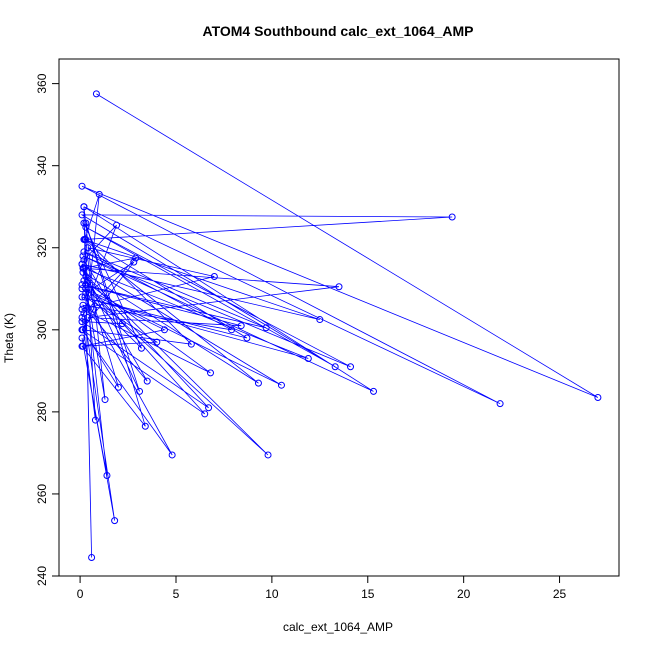 This screenshot has height=650, width=650. I want to click on y-tick-label: 280, so click(42, 412).